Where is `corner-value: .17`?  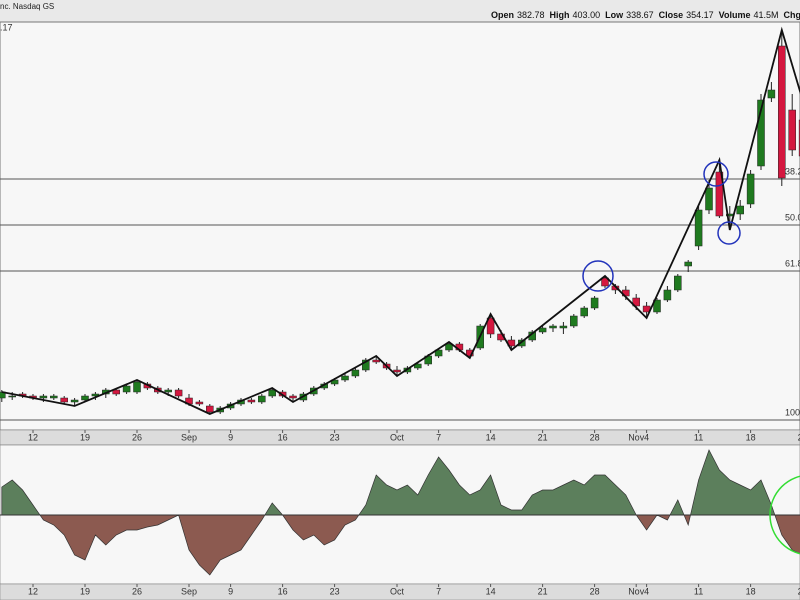
corner-value: .17 is located at coordinates (6, 27).